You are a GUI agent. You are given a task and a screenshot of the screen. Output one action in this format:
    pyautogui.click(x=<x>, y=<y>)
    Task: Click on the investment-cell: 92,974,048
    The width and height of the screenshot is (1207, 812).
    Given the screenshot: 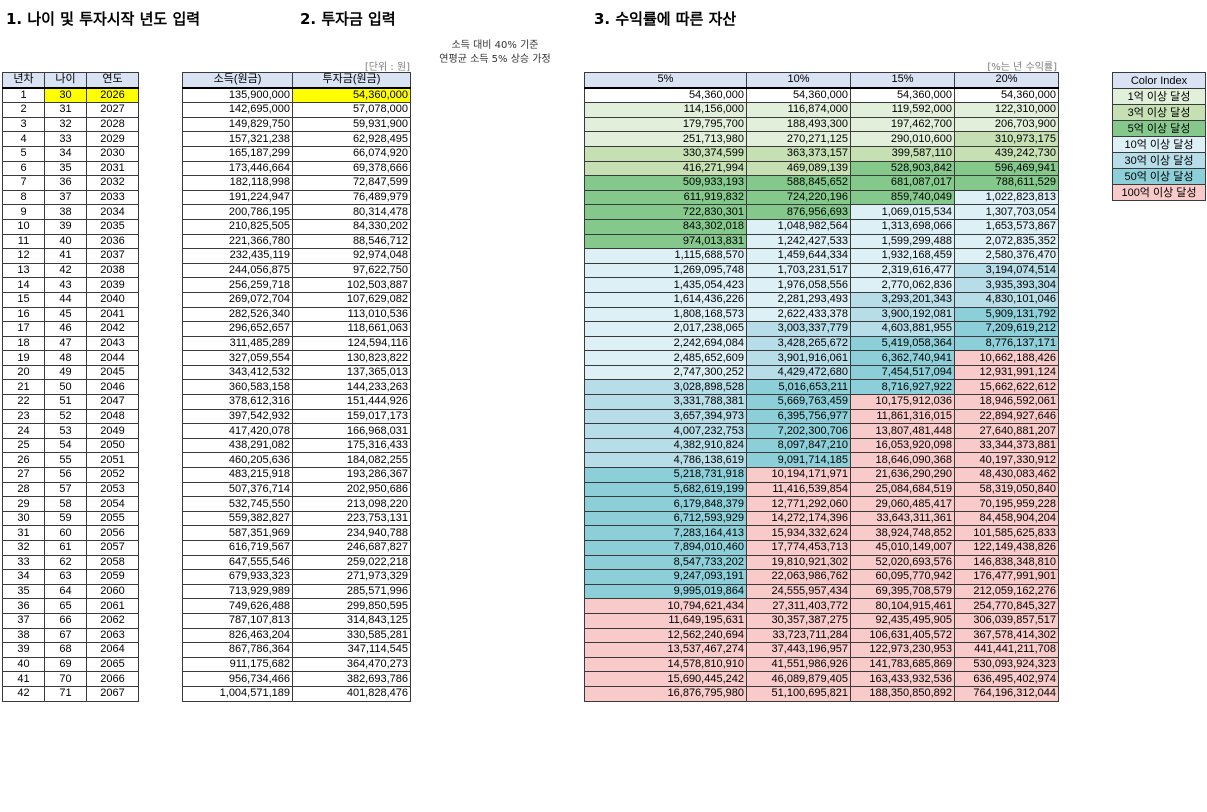 What is the action you would take?
    pyautogui.click(x=351, y=256)
    